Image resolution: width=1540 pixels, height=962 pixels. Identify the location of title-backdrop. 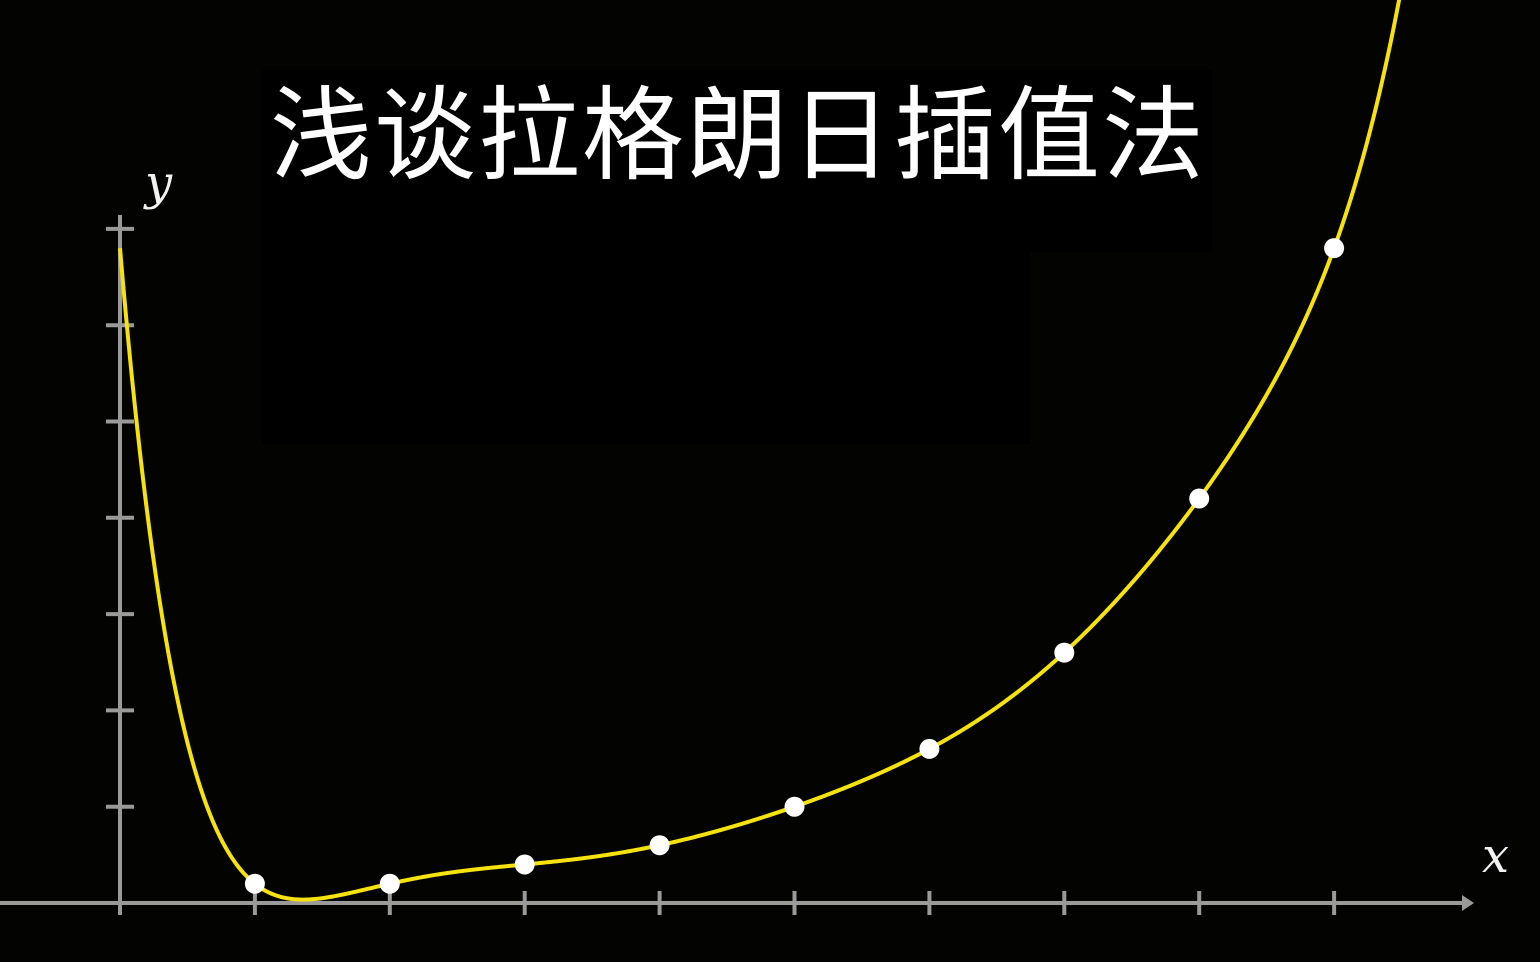
(737, 161).